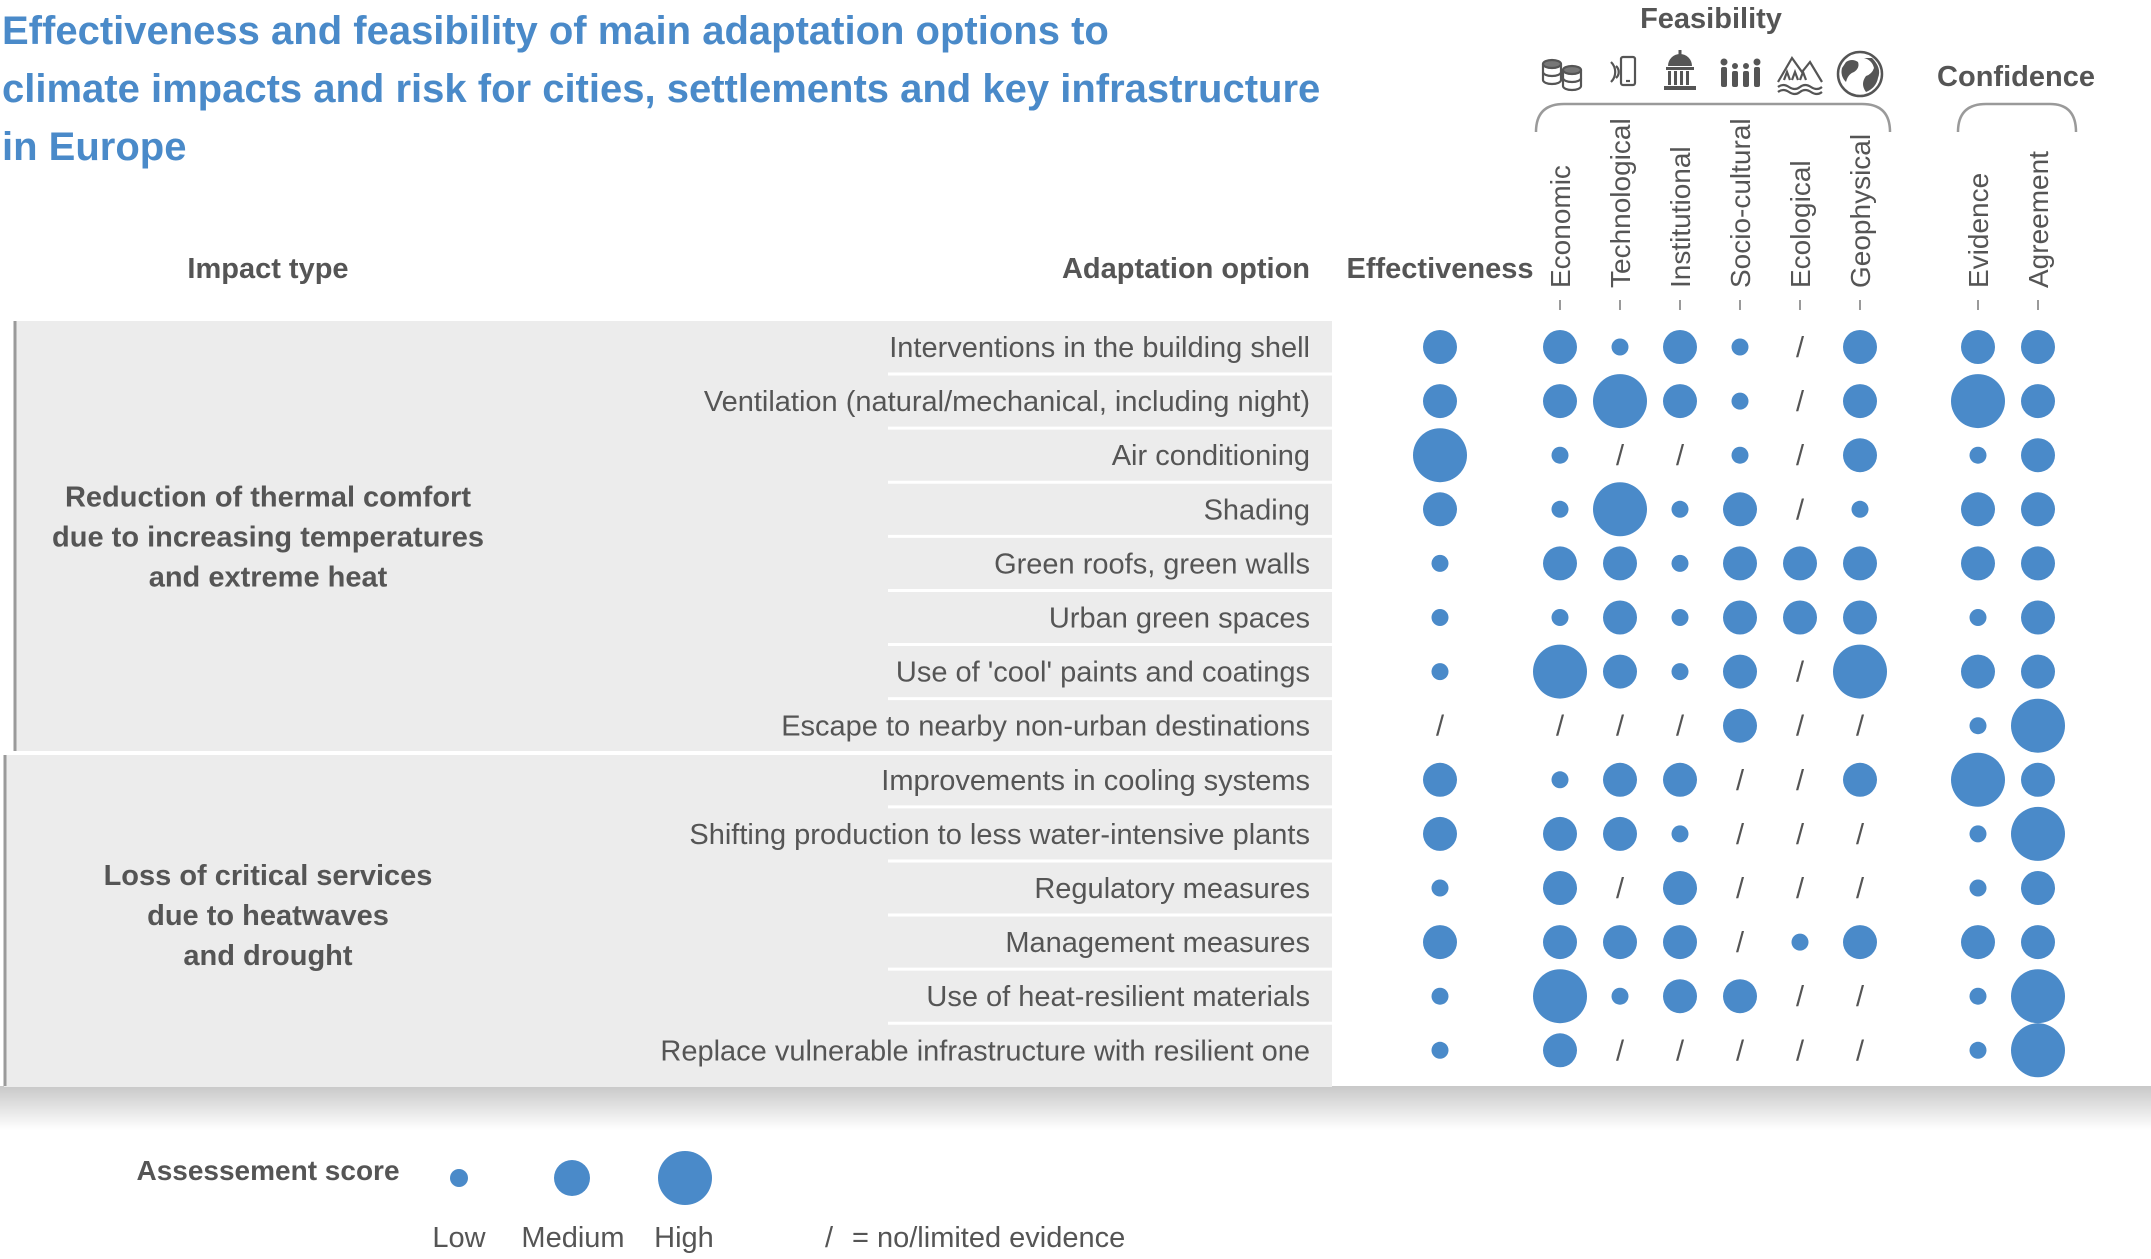 The height and width of the screenshot is (1259, 2151). What do you see at coordinates (2016, 77) in the screenshot?
I see `confidence-header: Confidence` at bounding box center [2016, 77].